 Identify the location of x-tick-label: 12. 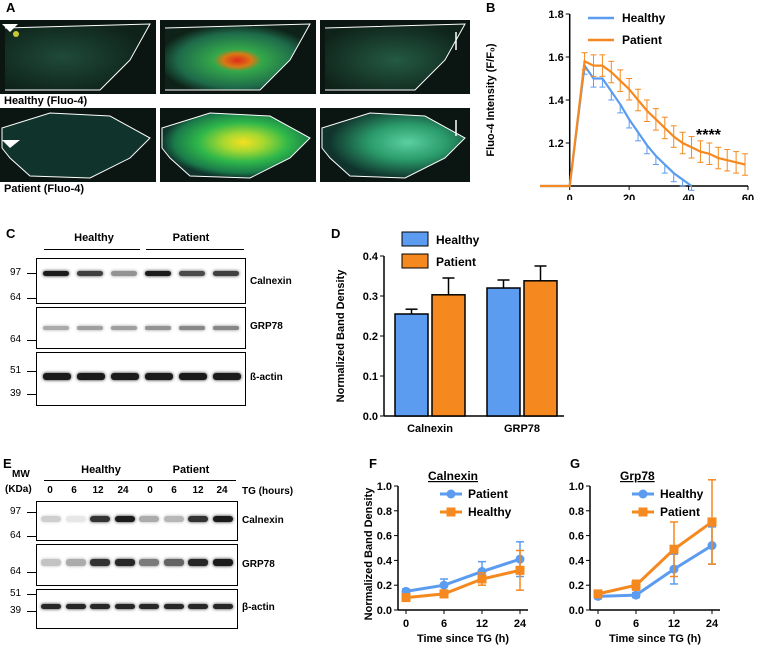
(482, 624).